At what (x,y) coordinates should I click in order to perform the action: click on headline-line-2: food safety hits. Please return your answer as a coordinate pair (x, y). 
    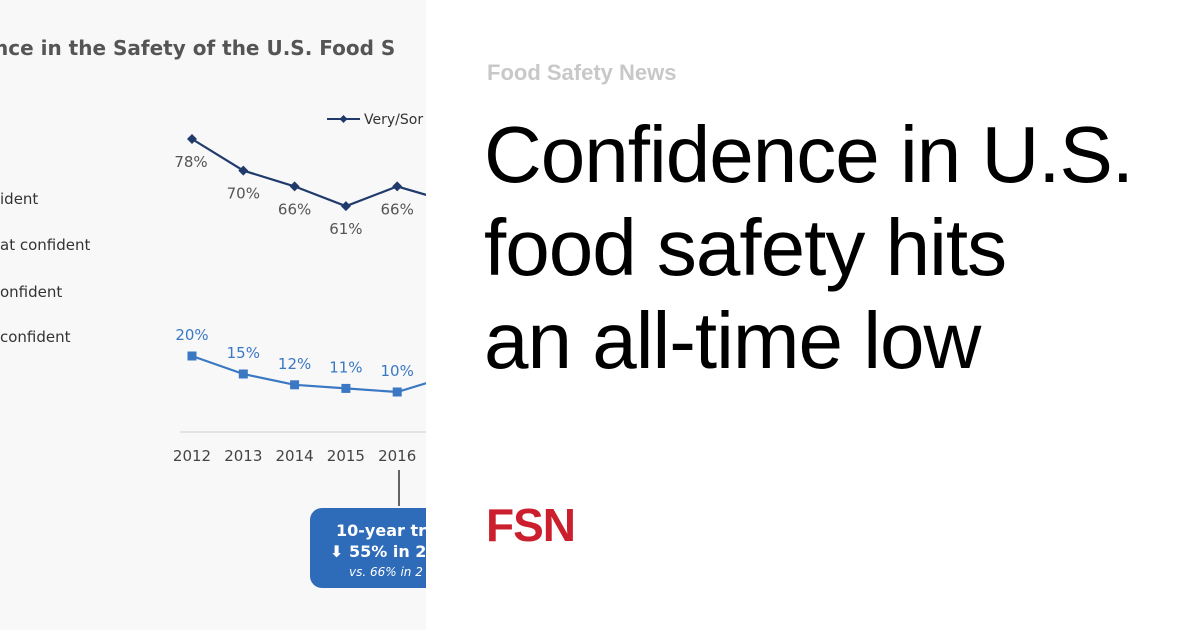
    Looking at the image, I should click on (745, 247).